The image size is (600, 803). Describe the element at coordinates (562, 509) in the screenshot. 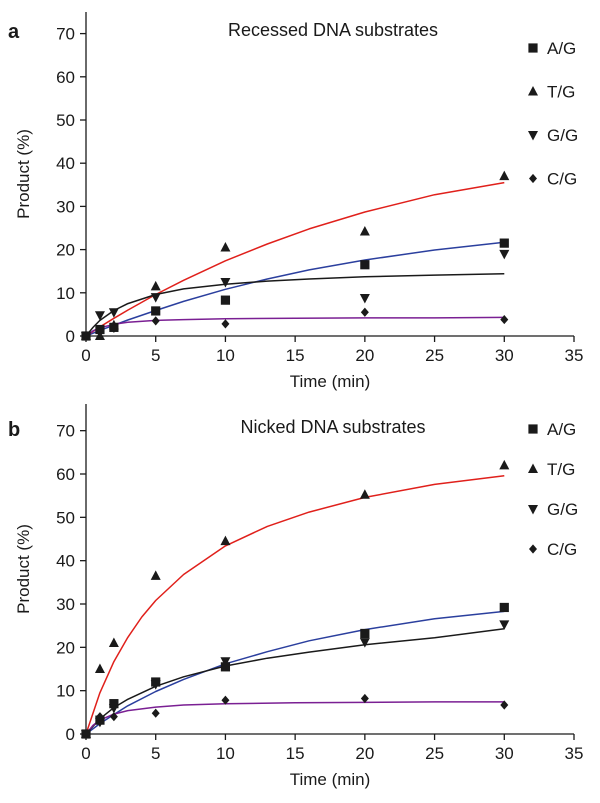

I see `legend-label: G/G` at that location.